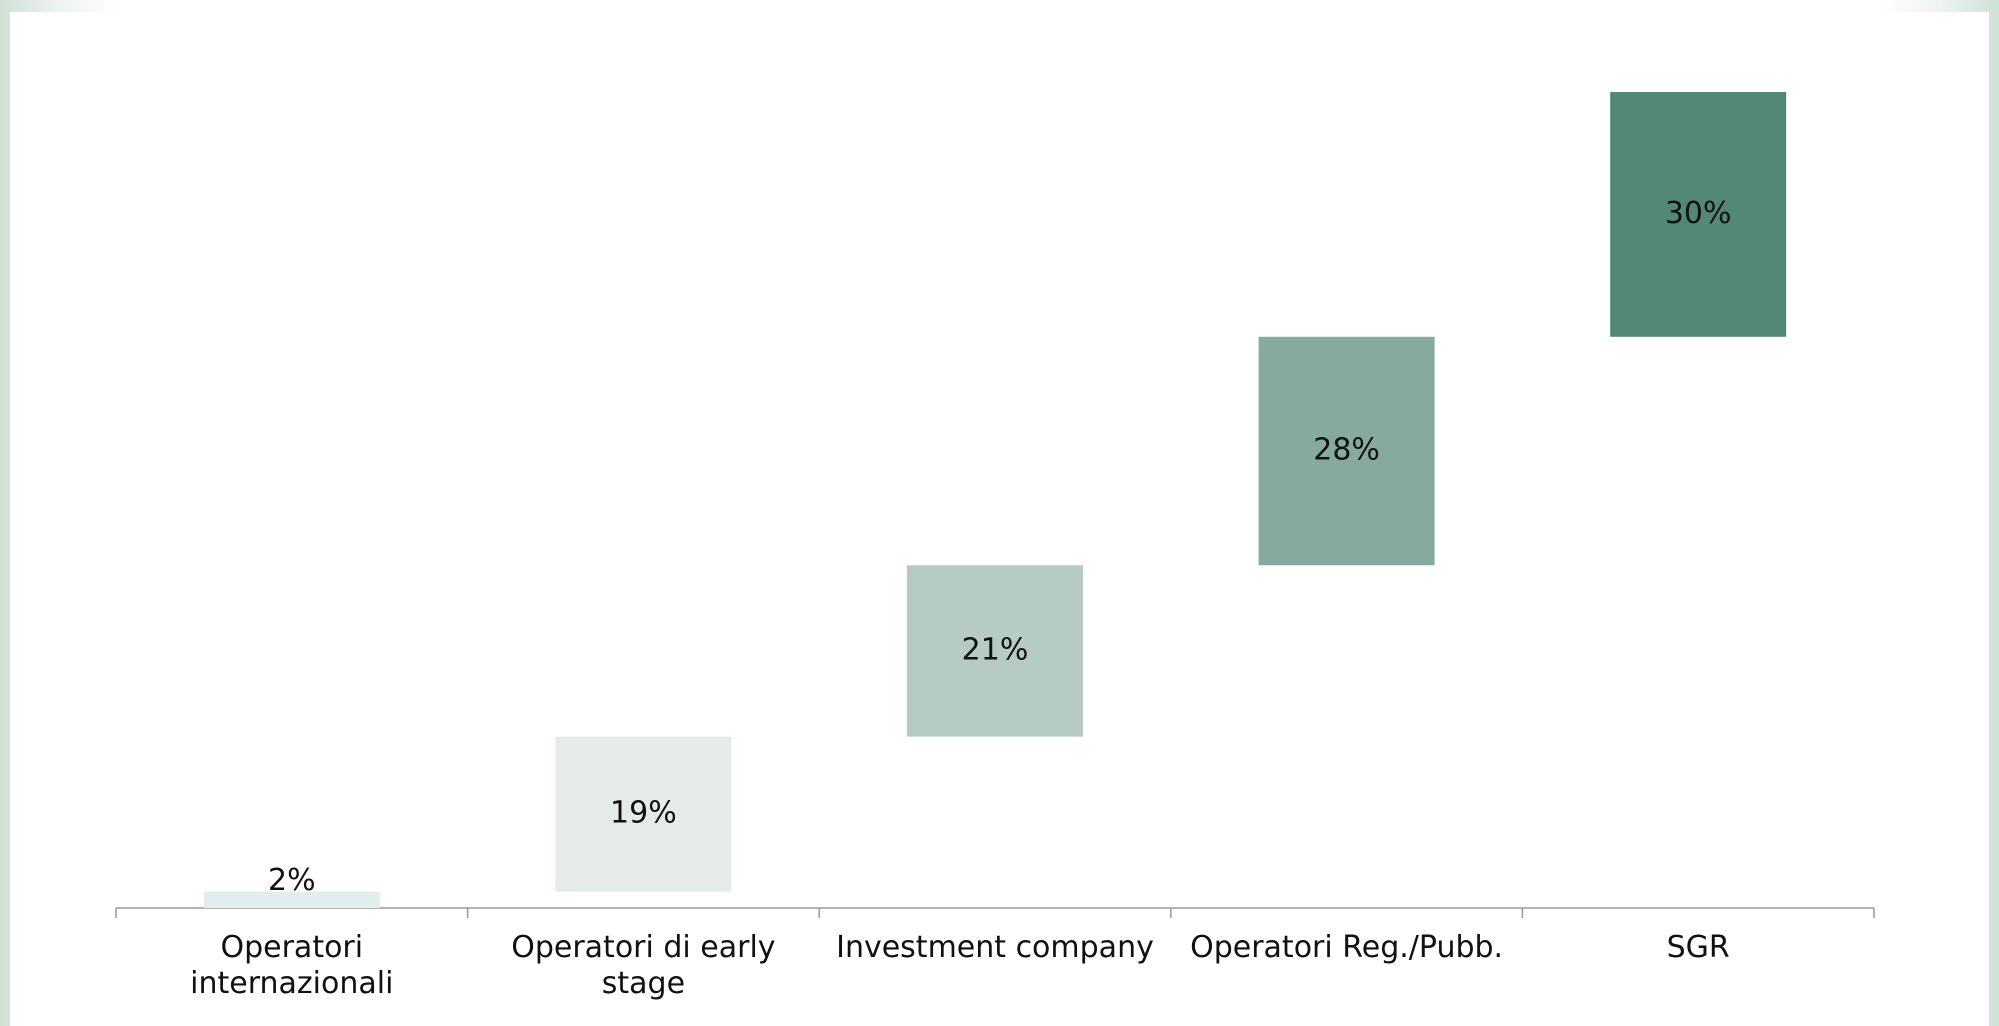 The width and height of the screenshot is (1999, 1026). What do you see at coordinates (292, 880) in the screenshot?
I see `value-label: 2%` at bounding box center [292, 880].